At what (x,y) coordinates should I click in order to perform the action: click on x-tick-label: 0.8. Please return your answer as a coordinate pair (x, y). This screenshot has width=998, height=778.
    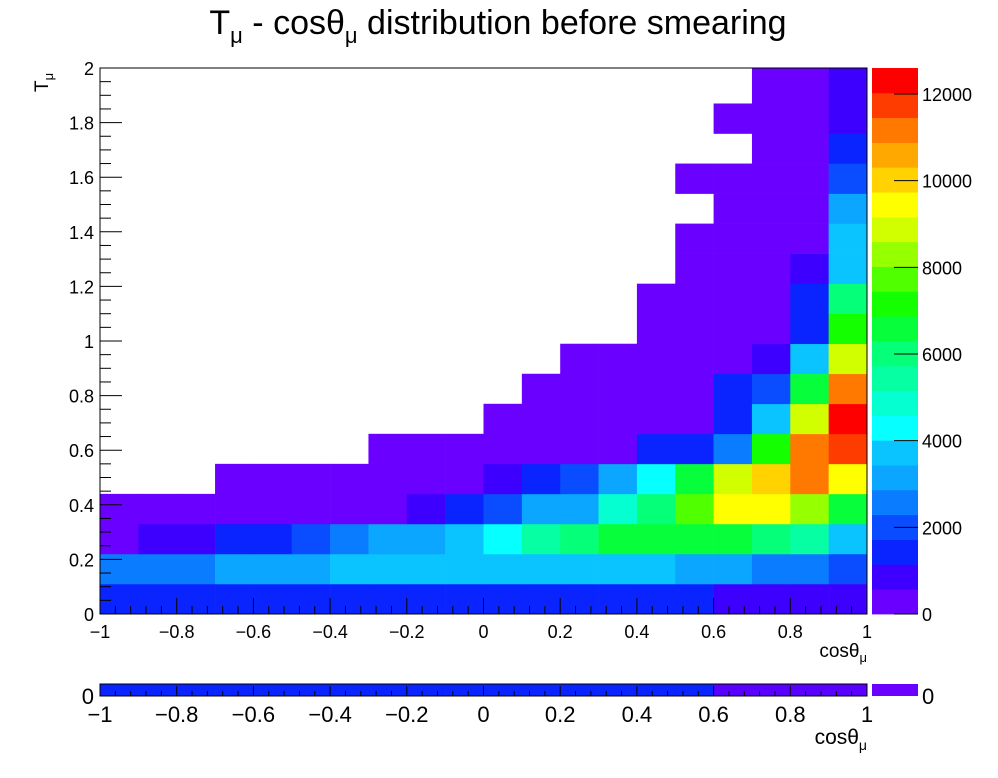
    Looking at the image, I should click on (790, 632).